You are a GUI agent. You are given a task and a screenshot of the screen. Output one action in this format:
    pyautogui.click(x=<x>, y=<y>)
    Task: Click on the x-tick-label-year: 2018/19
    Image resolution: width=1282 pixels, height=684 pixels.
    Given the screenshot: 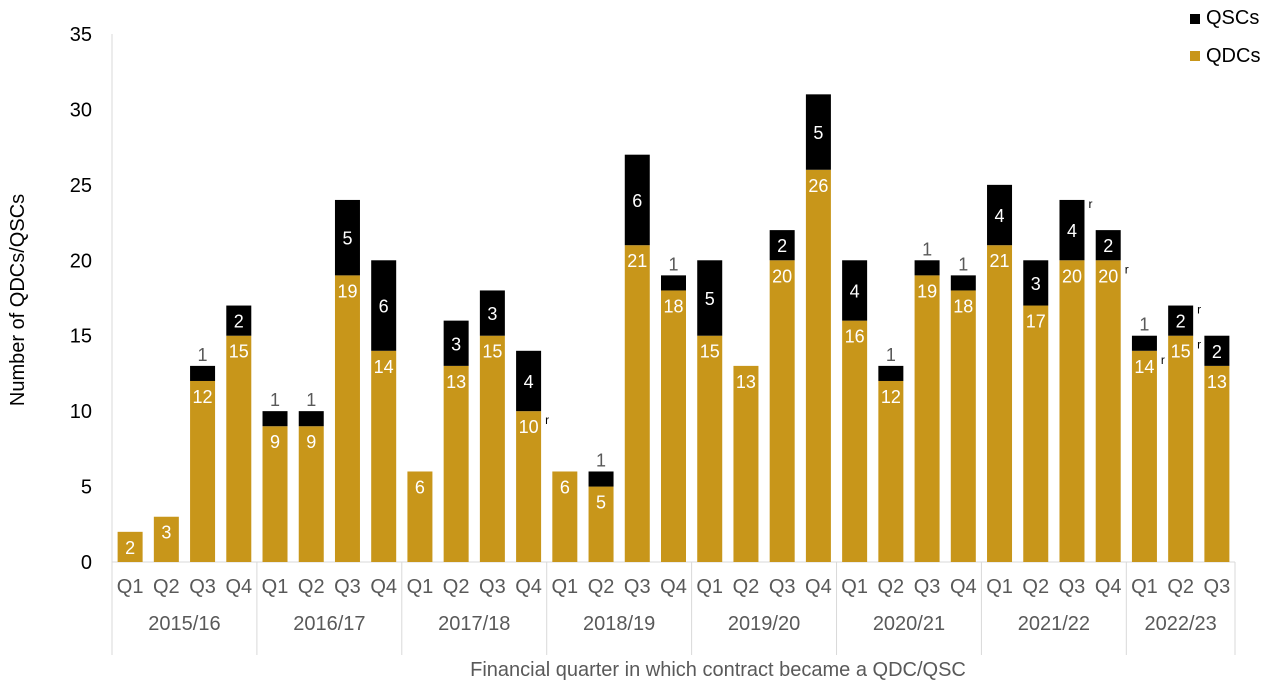 What is the action you would take?
    pyautogui.click(x=619, y=624)
    